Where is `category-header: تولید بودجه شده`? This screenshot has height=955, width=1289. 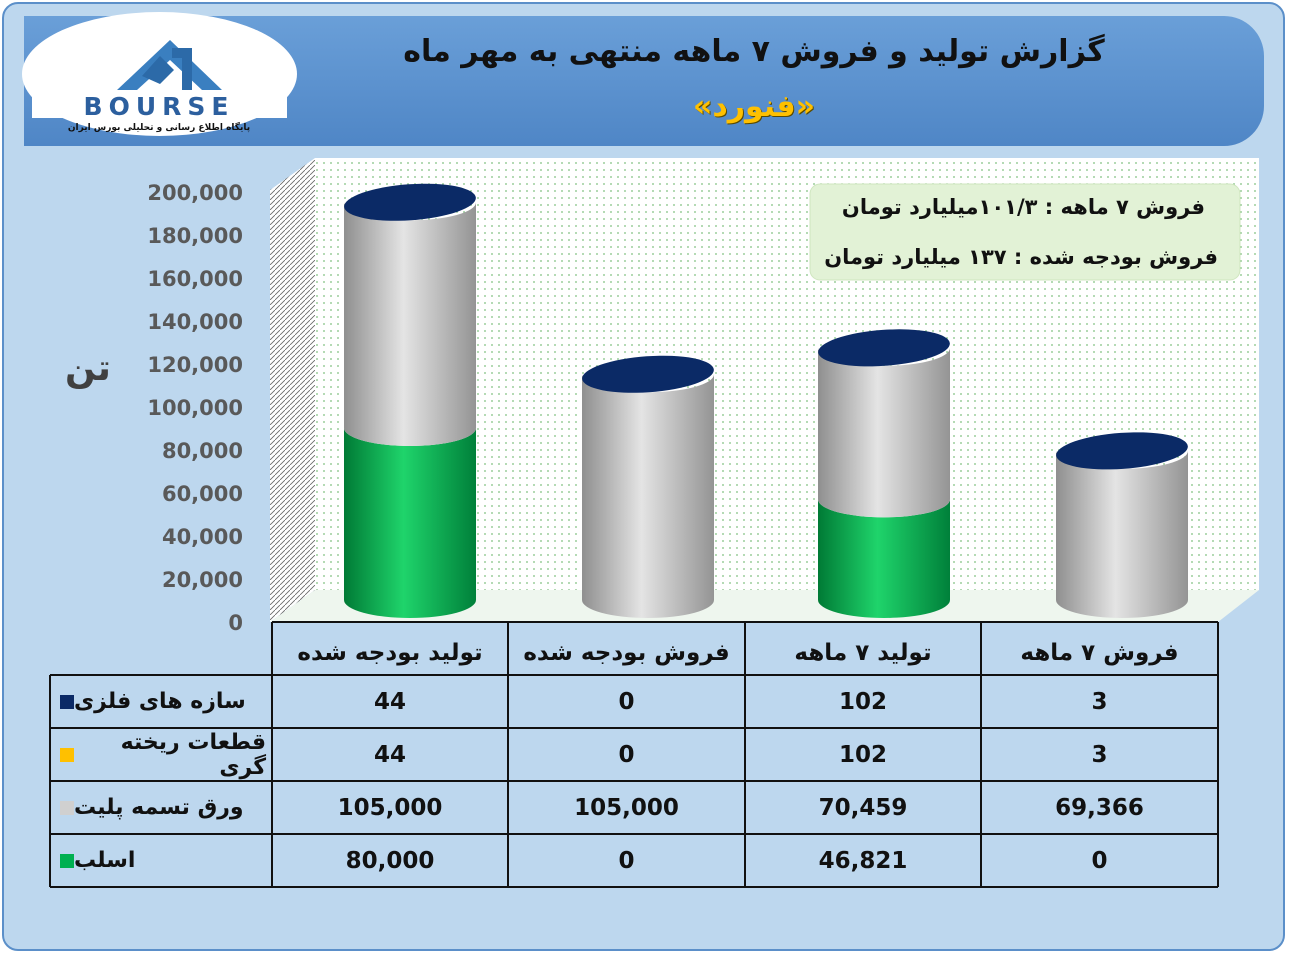
category-header: تولید بودجه شده is located at coordinates (390, 652).